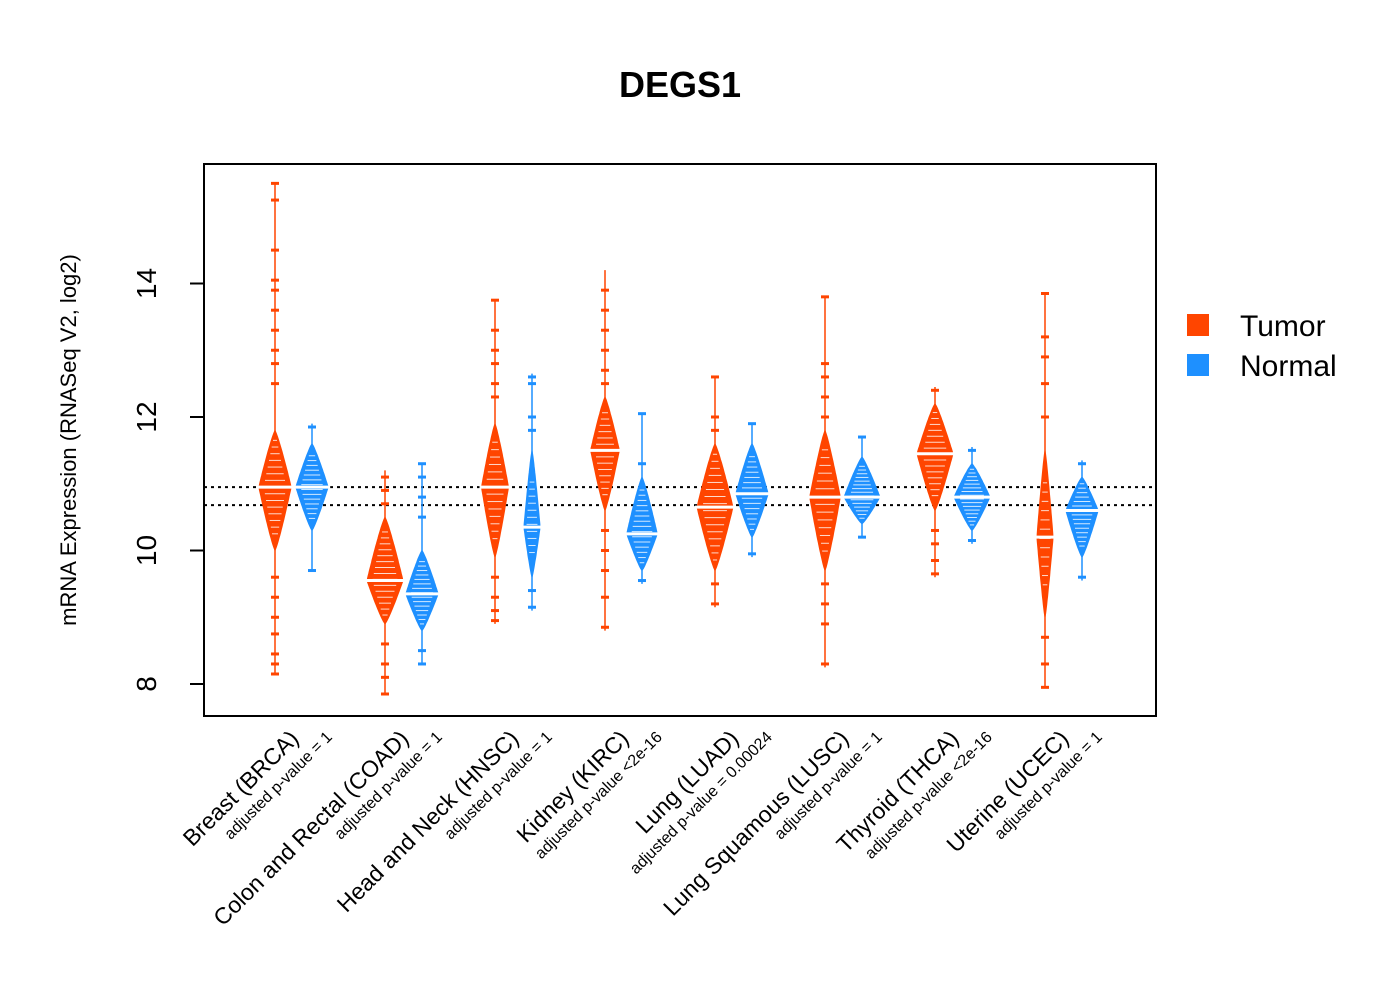 The image size is (1400, 1000). What do you see at coordinates (68, 440) in the screenshot?
I see `y-axis-label: mRNA Expression (RNASeq V2, log2)` at bounding box center [68, 440].